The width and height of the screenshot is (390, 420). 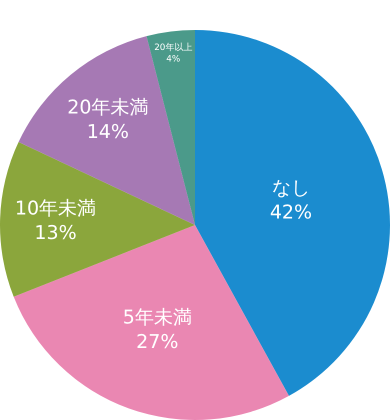 What do you see at coordinates (157, 342) in the screenshot?
I see `data-label: 27%` at bounding box center [157, 342].